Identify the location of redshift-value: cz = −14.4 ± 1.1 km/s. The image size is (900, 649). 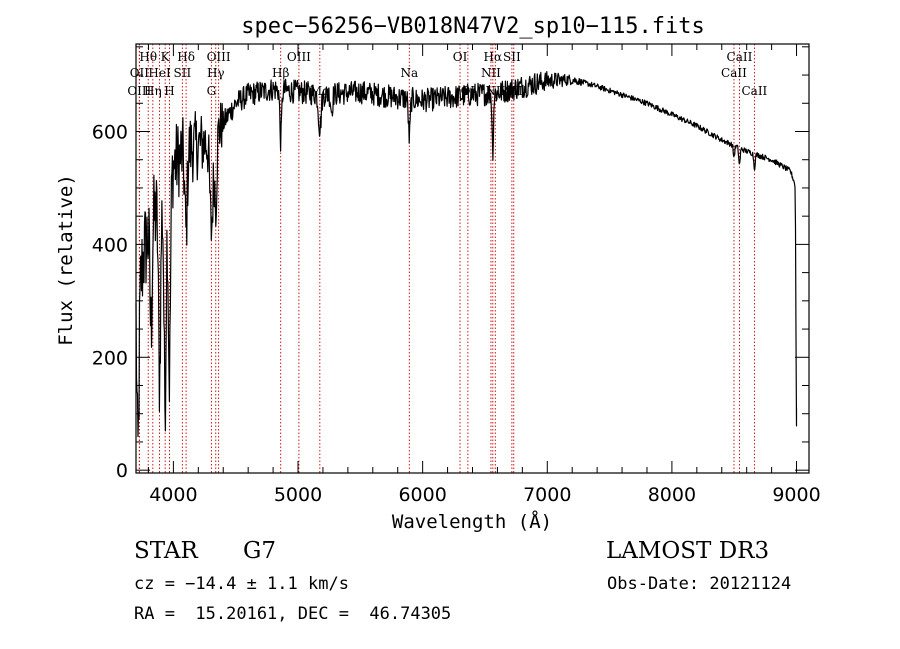
(241, 584).